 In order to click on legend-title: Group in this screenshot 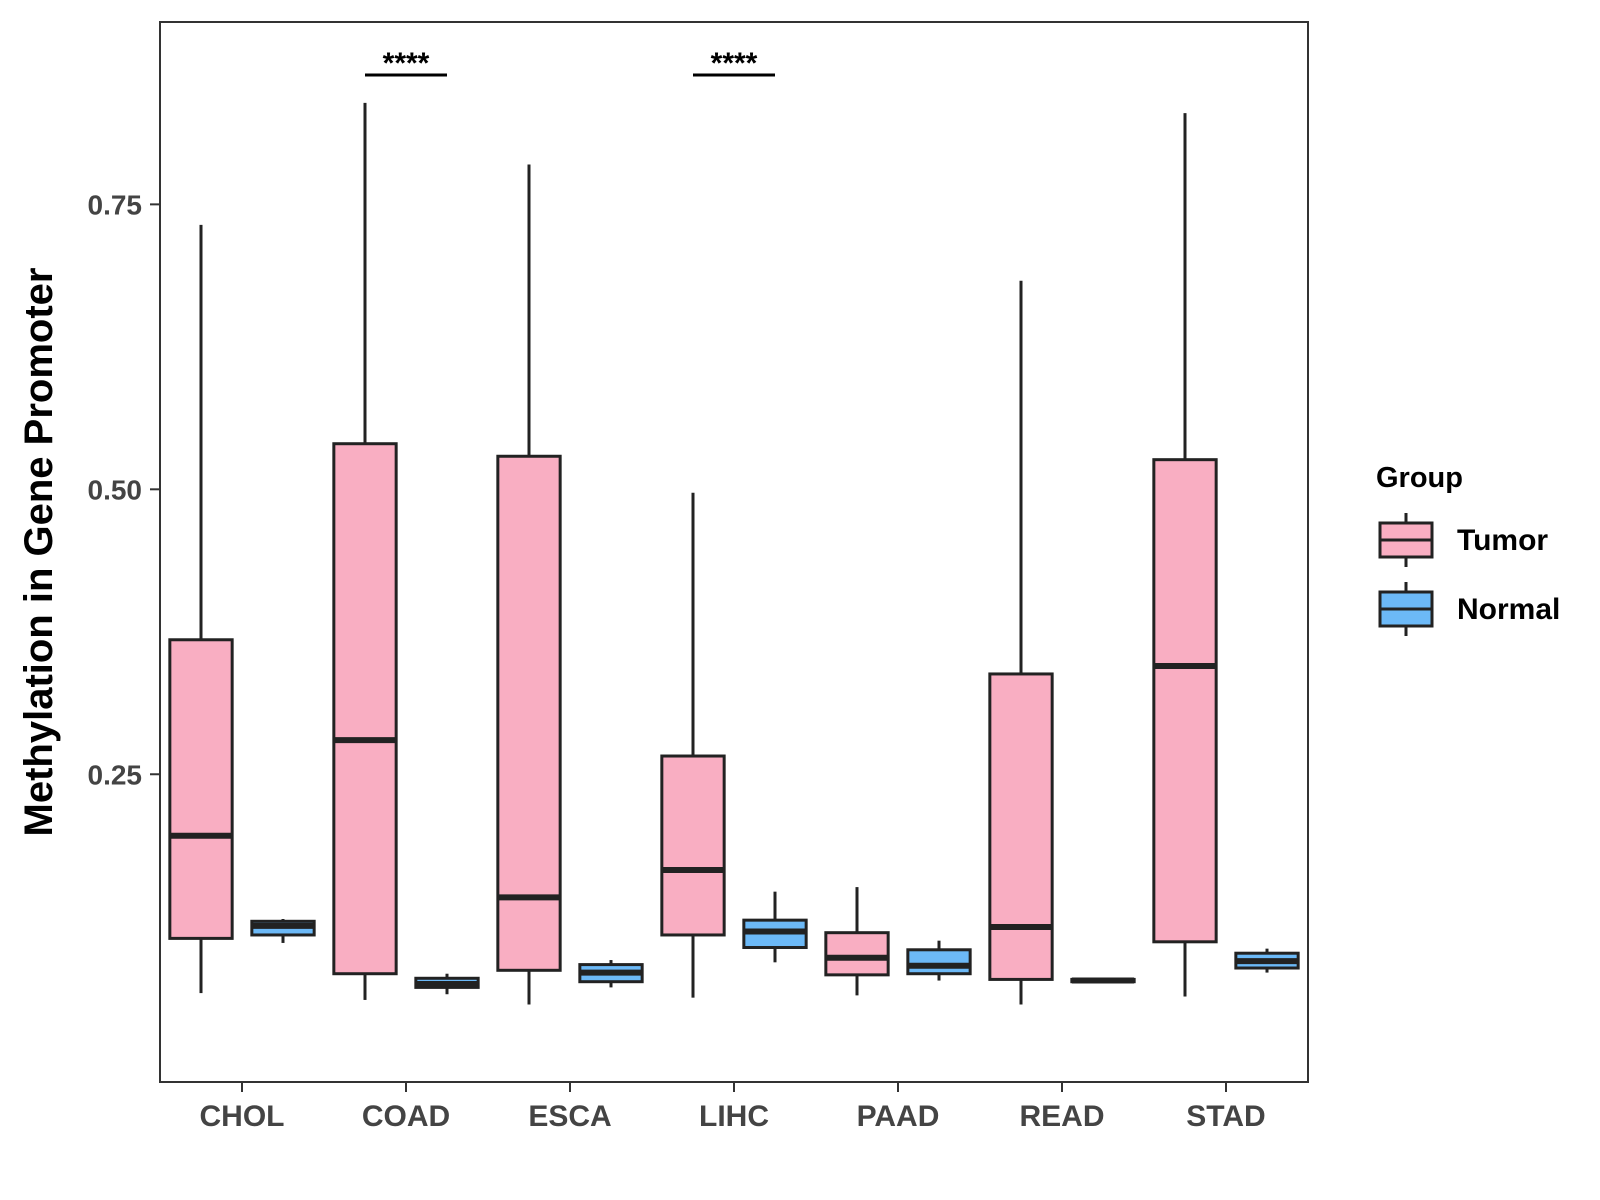, I will do `click(1419, 478)`.